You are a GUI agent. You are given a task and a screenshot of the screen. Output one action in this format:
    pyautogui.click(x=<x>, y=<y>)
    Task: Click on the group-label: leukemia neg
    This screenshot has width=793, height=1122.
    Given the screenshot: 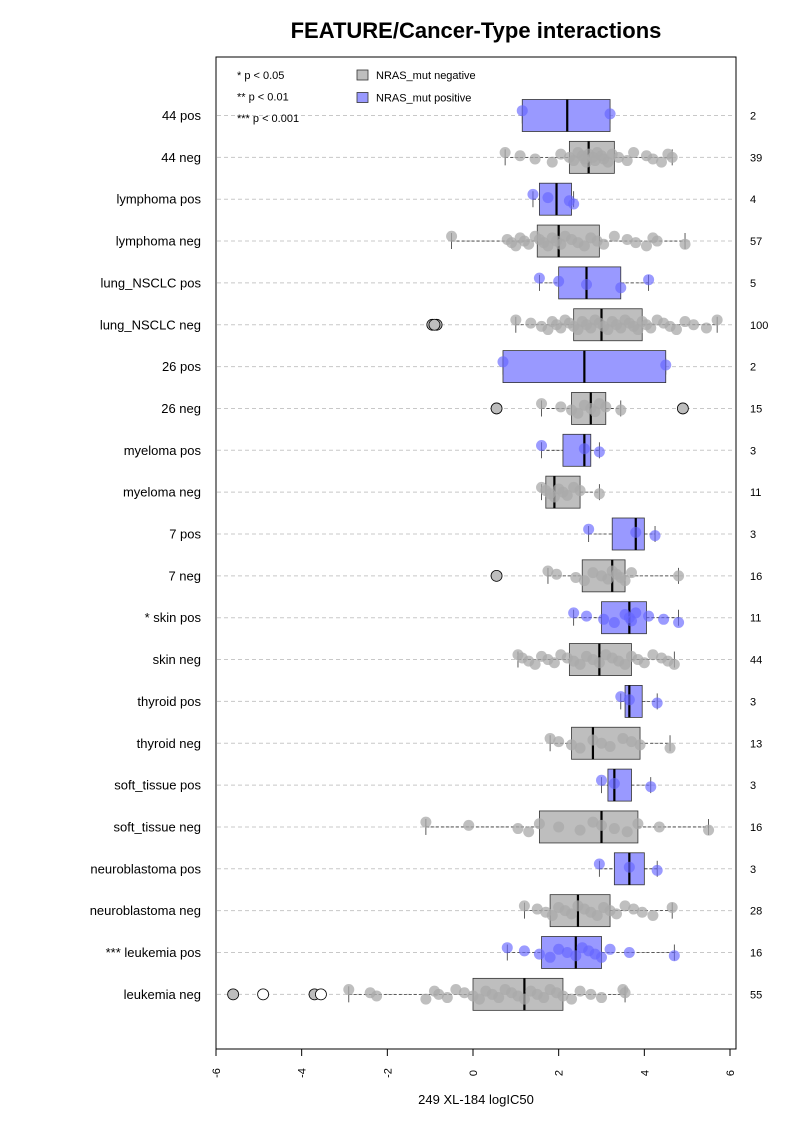 What is the action you would take?
    pyautogui.click(x=162, y=994)
    